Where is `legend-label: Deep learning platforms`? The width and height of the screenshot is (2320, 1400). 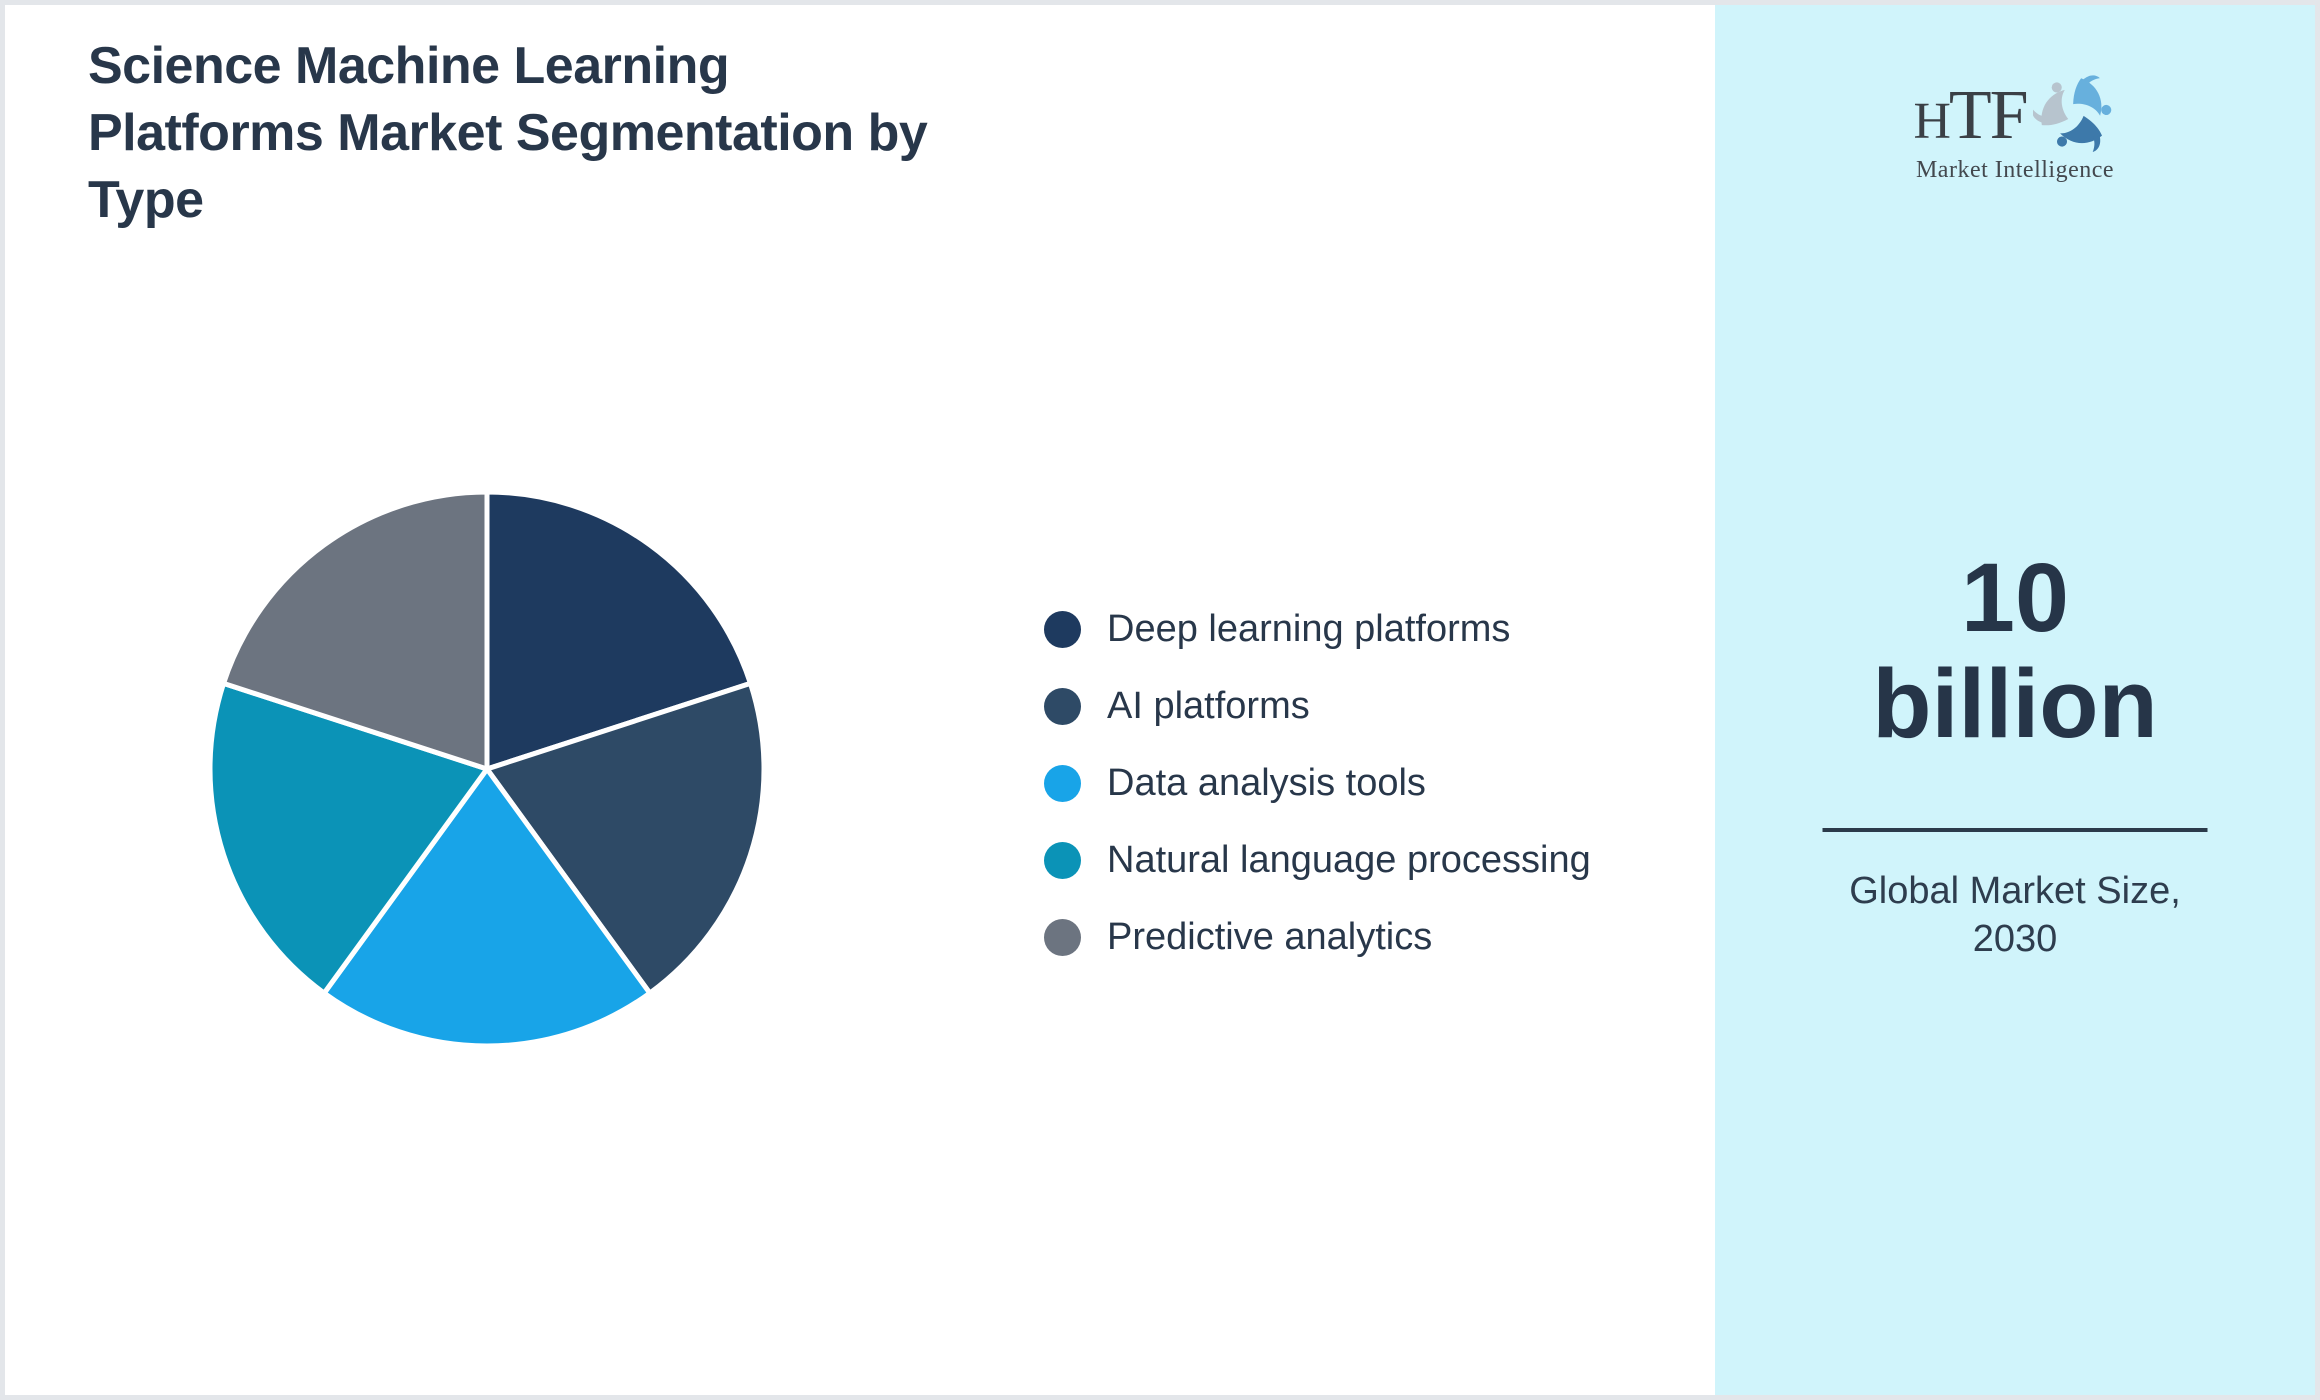
legend-label: Deep learning platforms is located at coordinates (1309, 629).